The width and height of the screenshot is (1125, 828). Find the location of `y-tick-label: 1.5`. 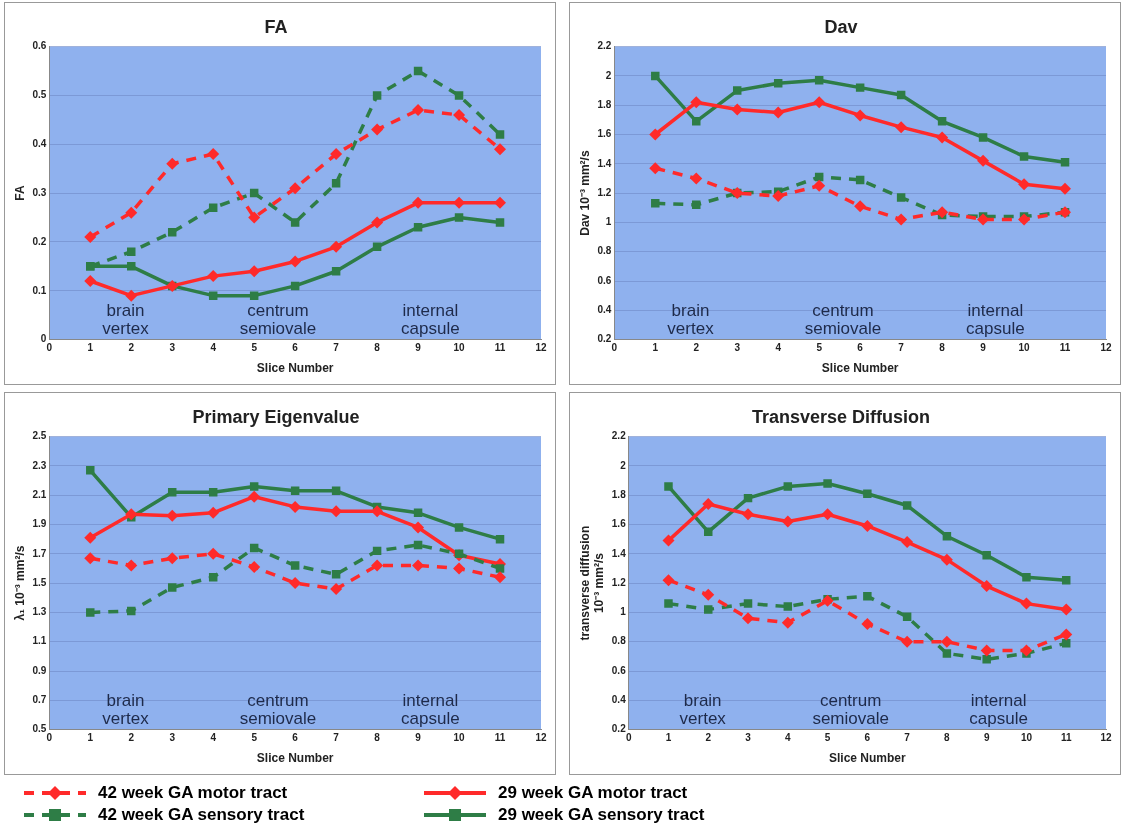

y-tick-label: 1.5 is located at coordinates (39, 582).